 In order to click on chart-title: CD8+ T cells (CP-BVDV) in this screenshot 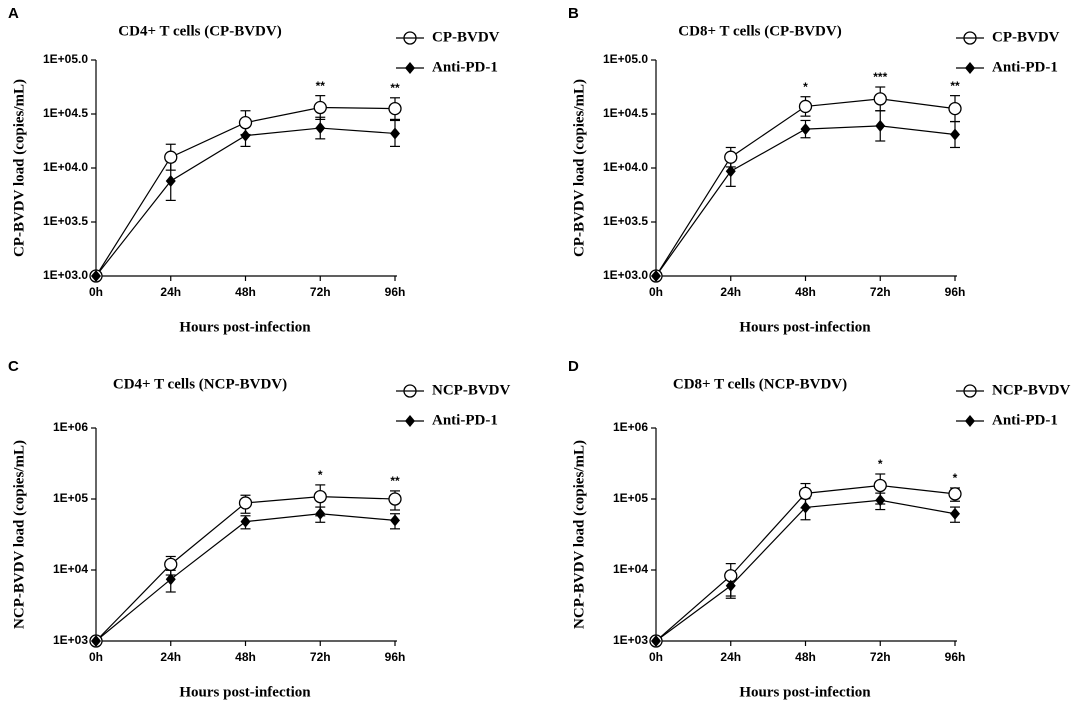, I will do `click(759, 31)`.